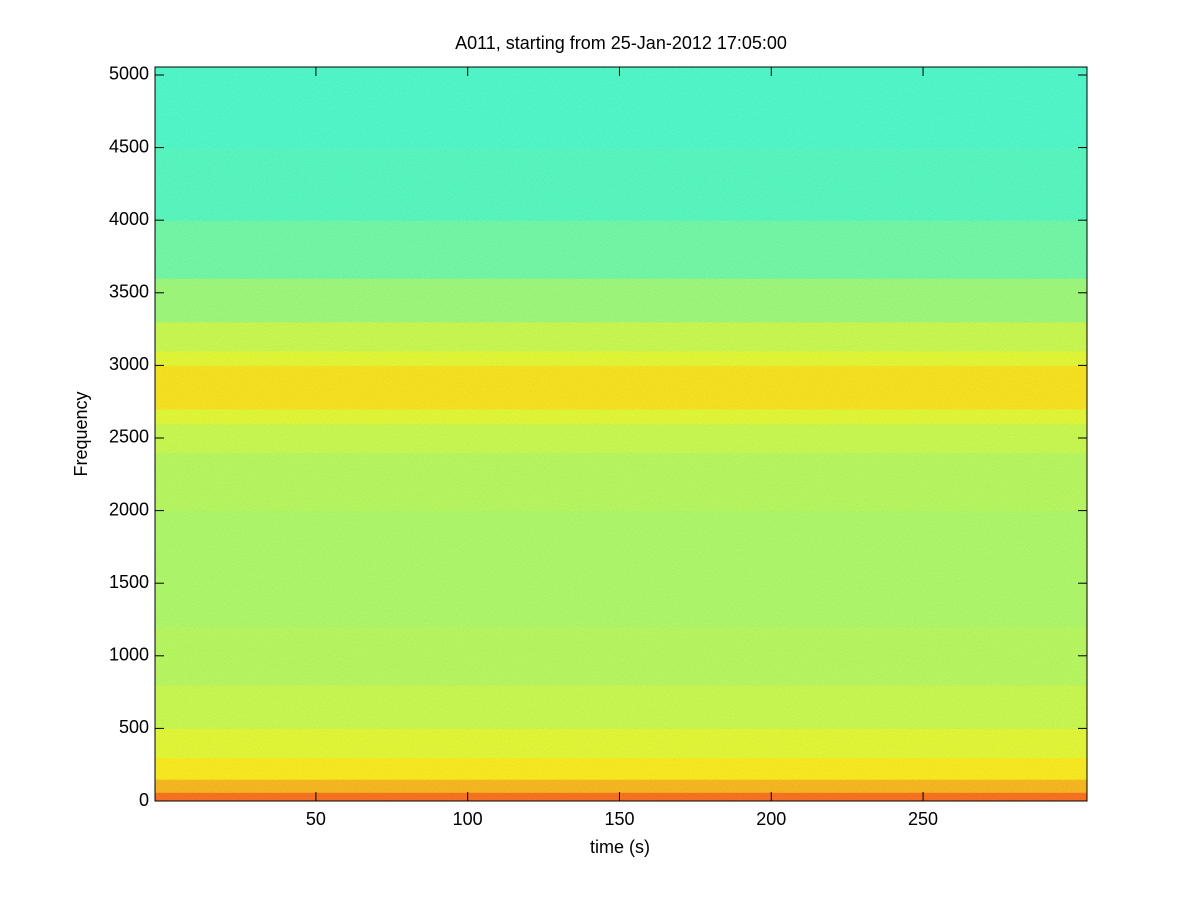  Describe the element at coordinates (129, 364) in the screenshot. I see `y-tick-label: 3000` at that location.